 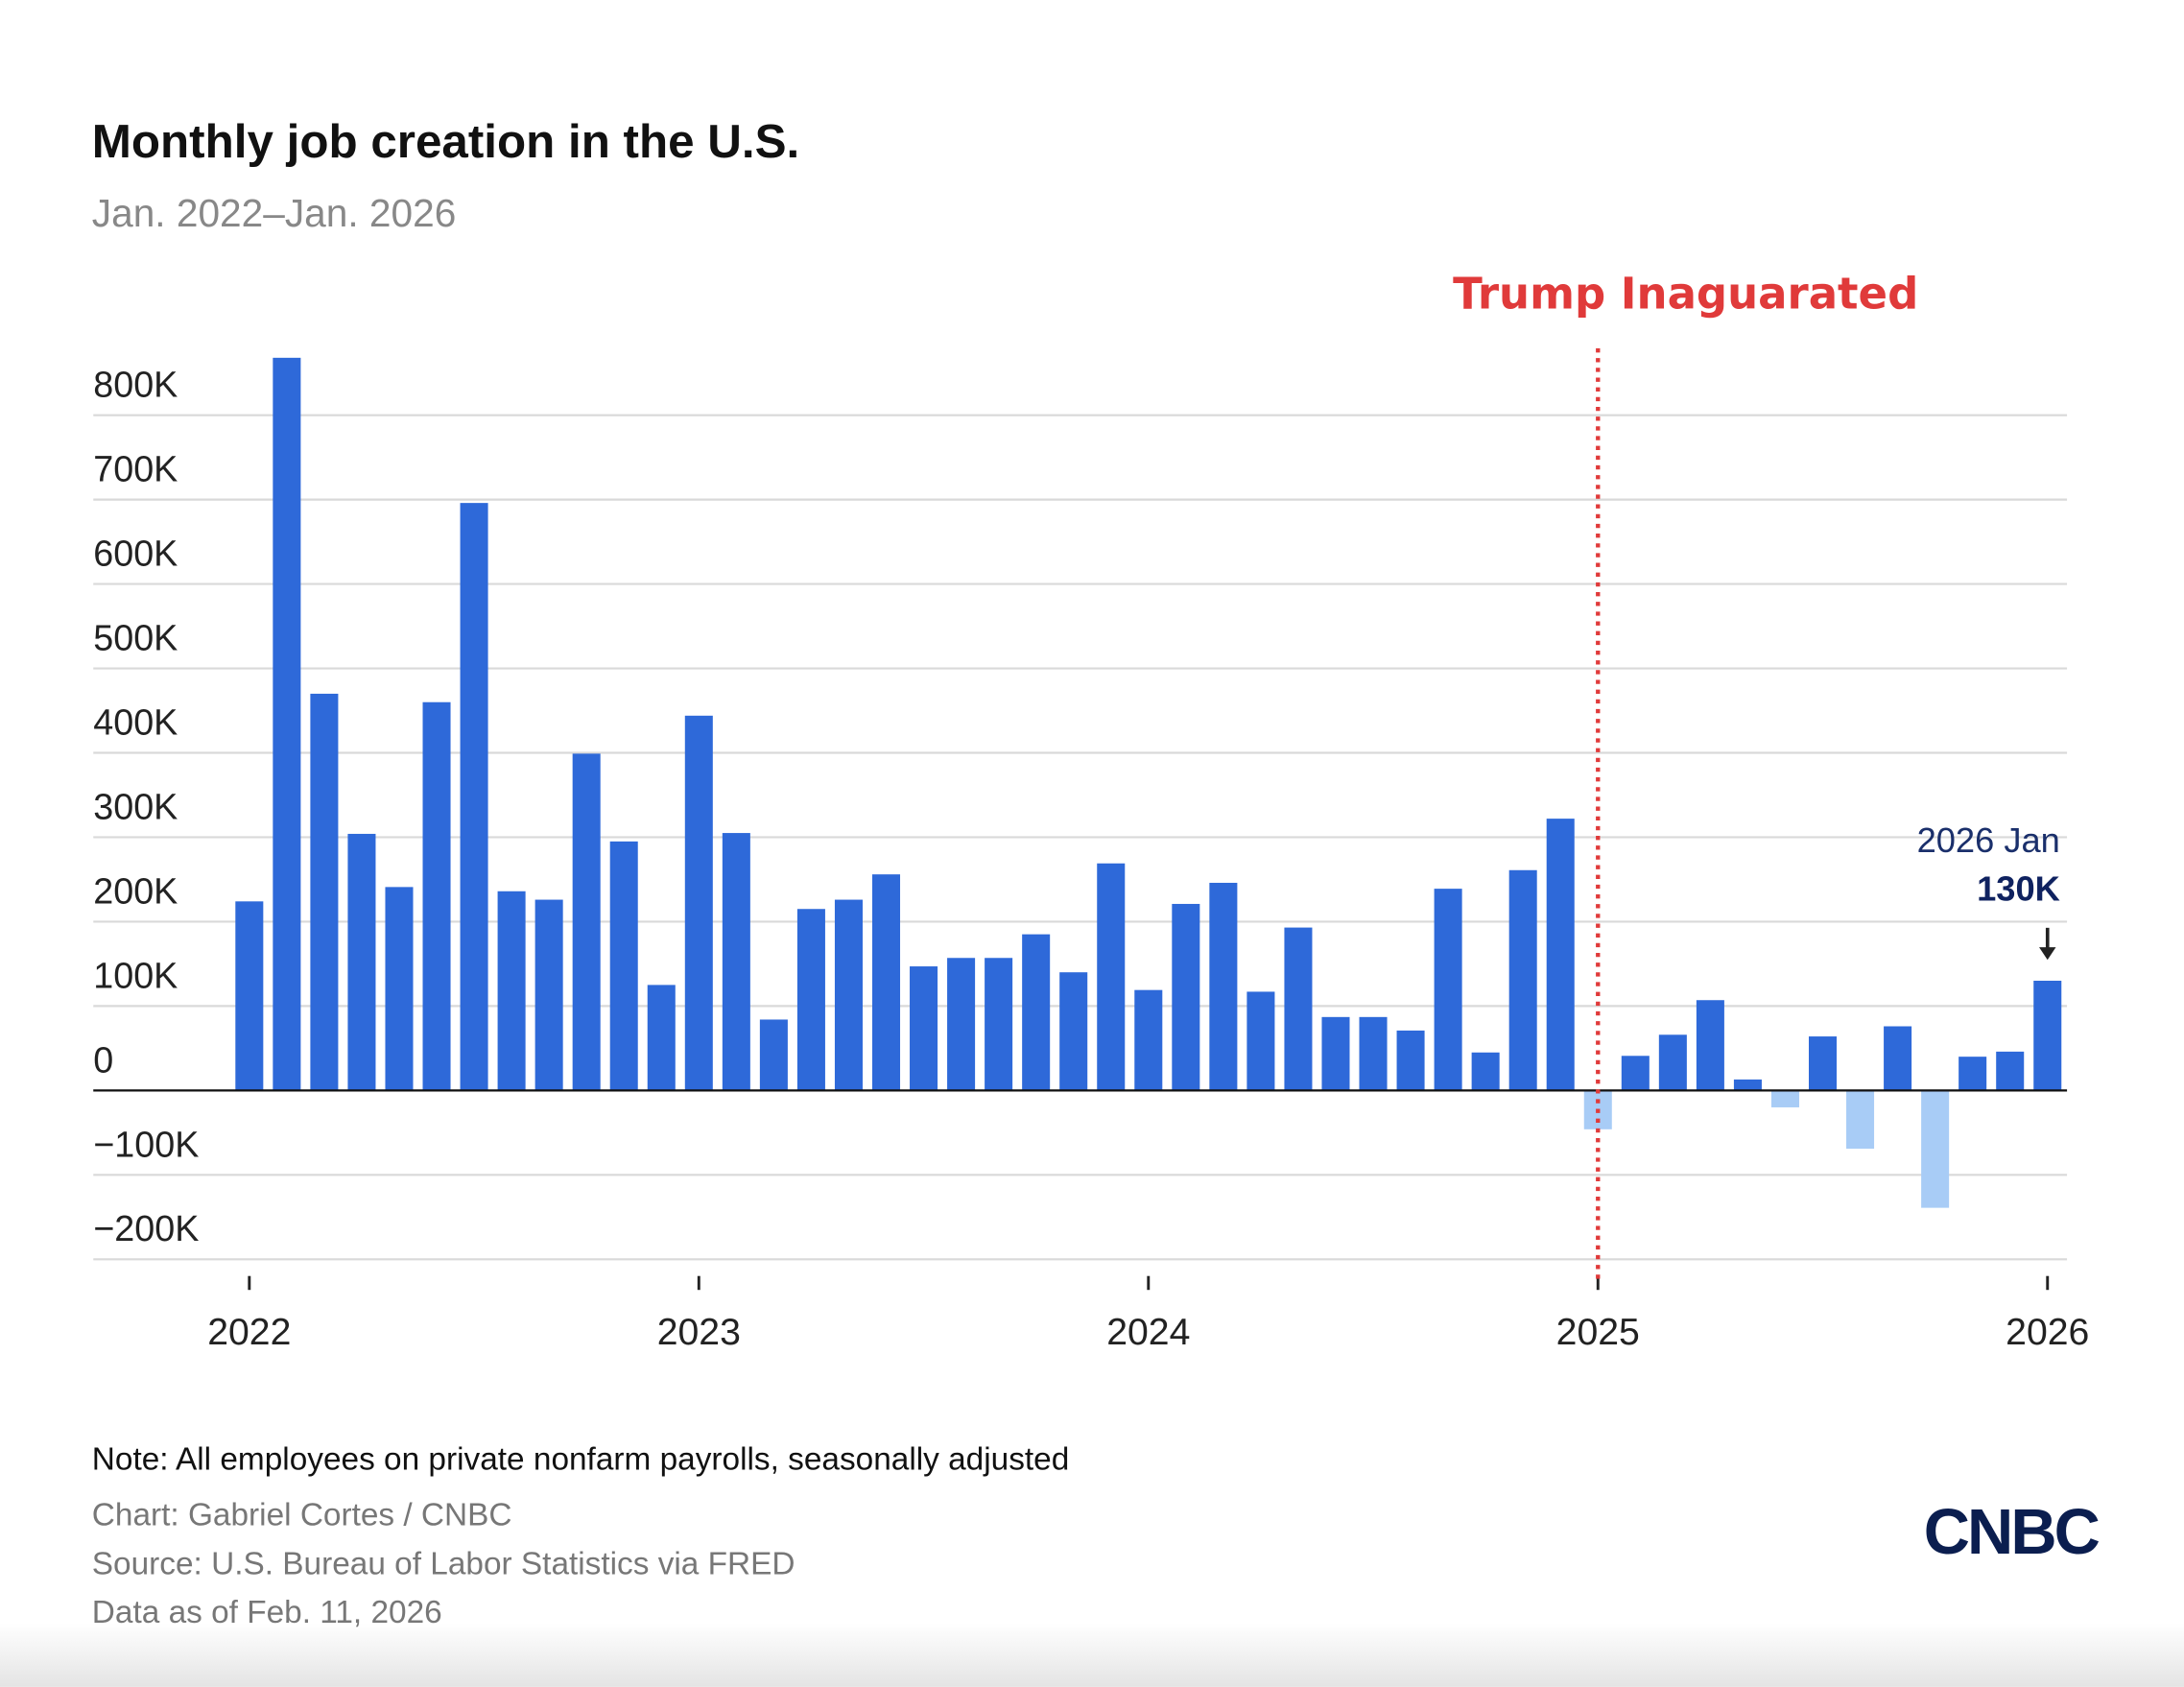 What do you see at coordinates (146, 1144) in the screenshot?
I see `y-tick-label: −100K` at bounding box center [146, 1144].